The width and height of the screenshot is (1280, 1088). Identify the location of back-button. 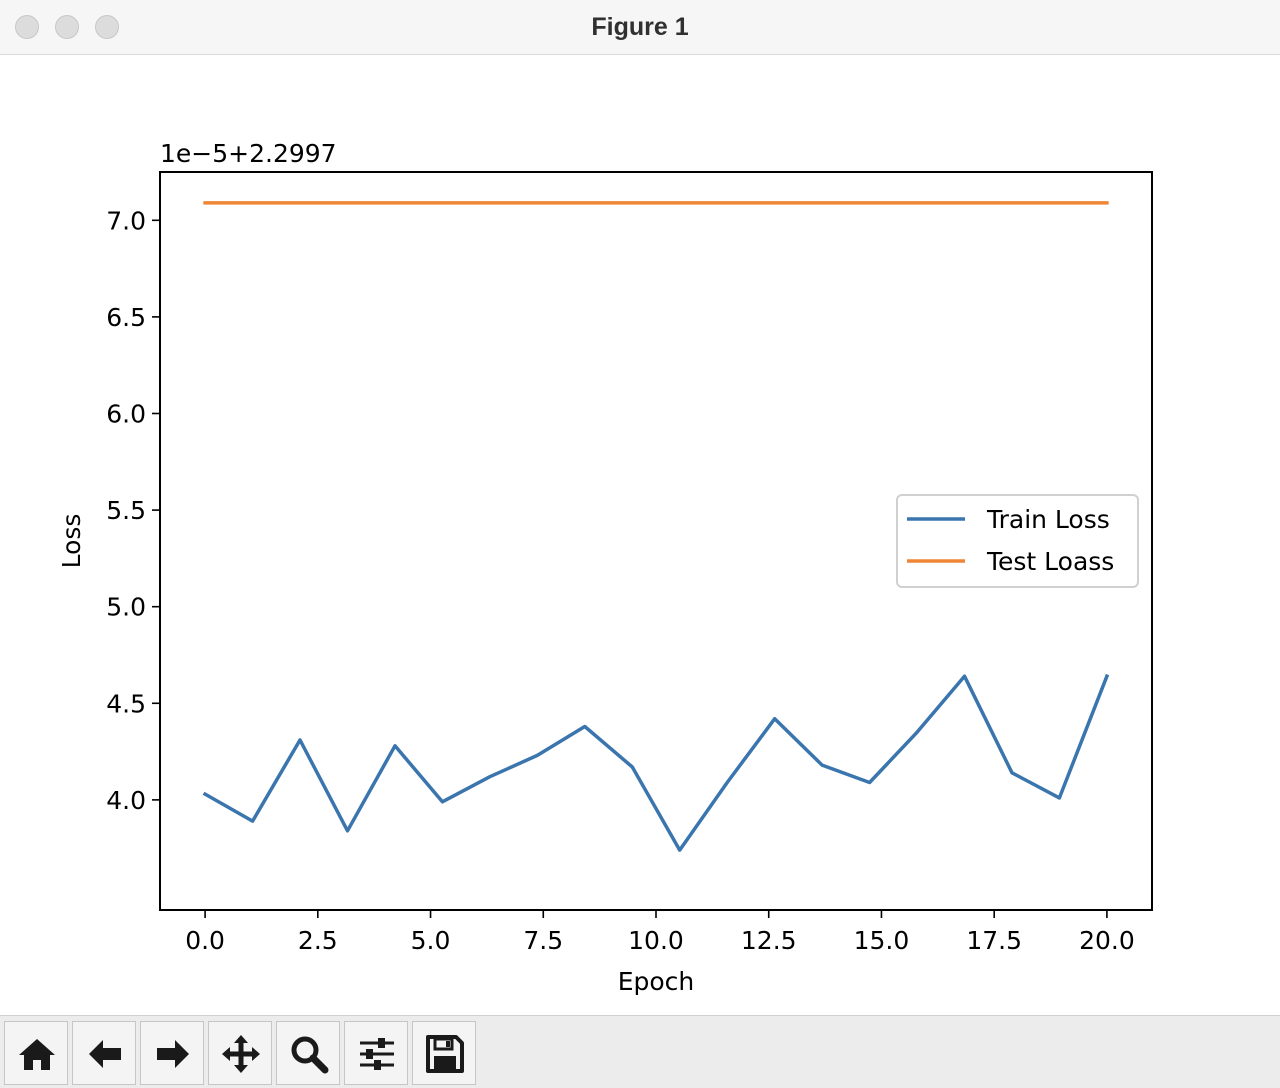
(104, 1053).